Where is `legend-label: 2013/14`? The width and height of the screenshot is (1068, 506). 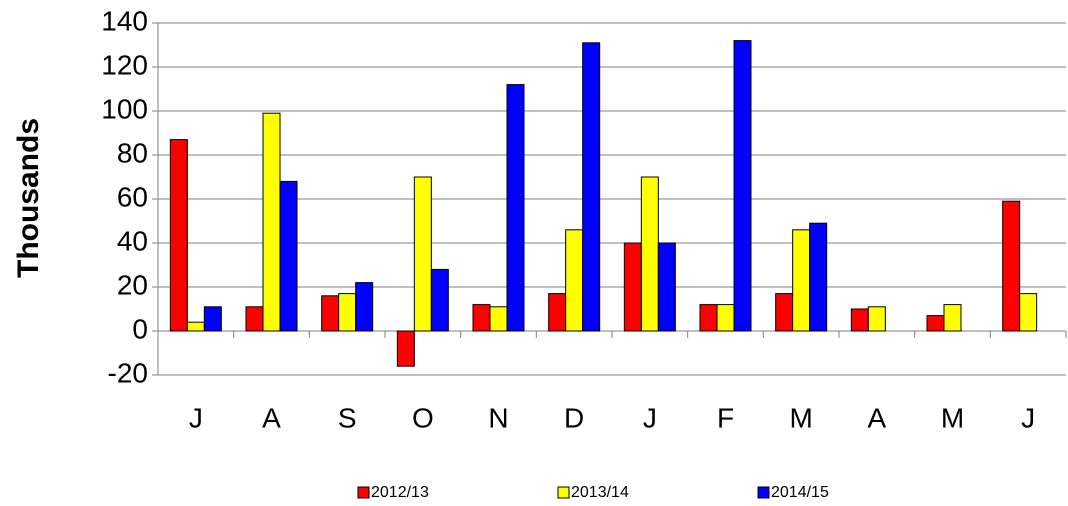
legend-label: 2013/14 is located at coordinates (600, 492).